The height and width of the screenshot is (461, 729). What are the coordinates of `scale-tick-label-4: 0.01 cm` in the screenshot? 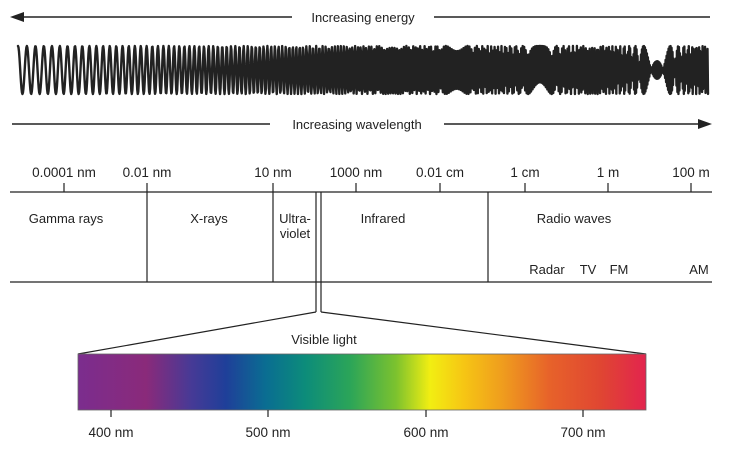 It's located at (440, 172).